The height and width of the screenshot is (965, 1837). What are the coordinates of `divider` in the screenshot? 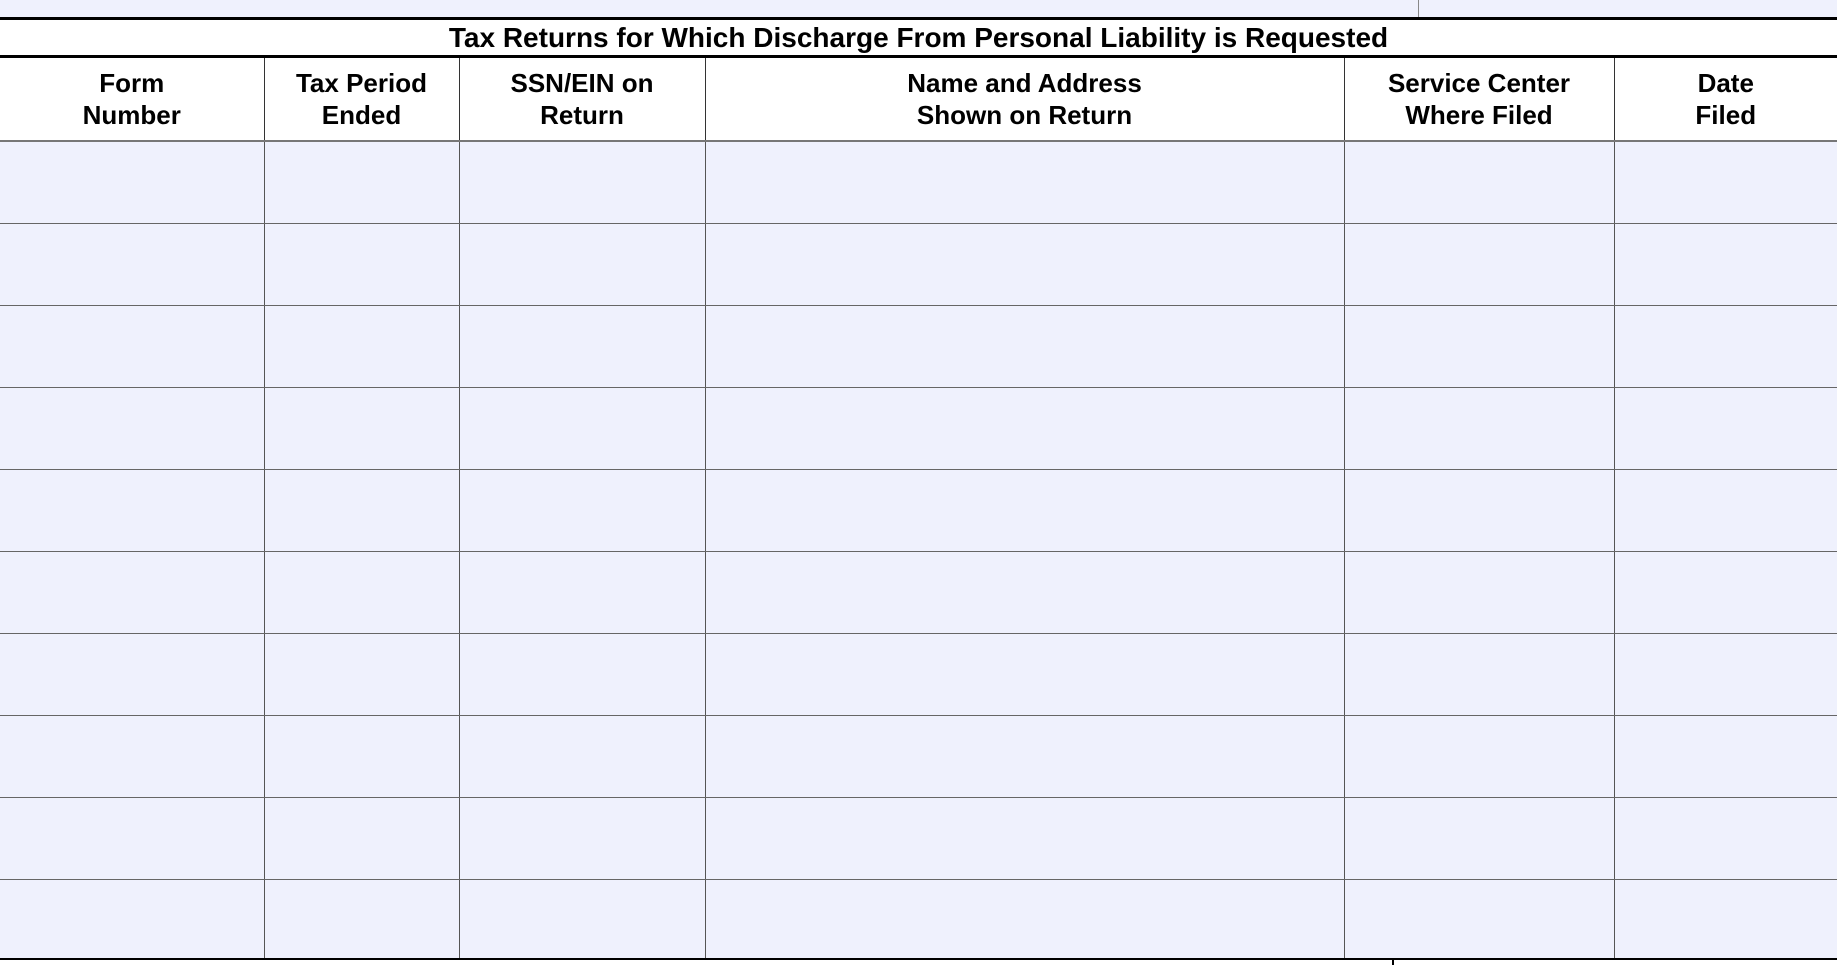 It's located at (1418, 8).